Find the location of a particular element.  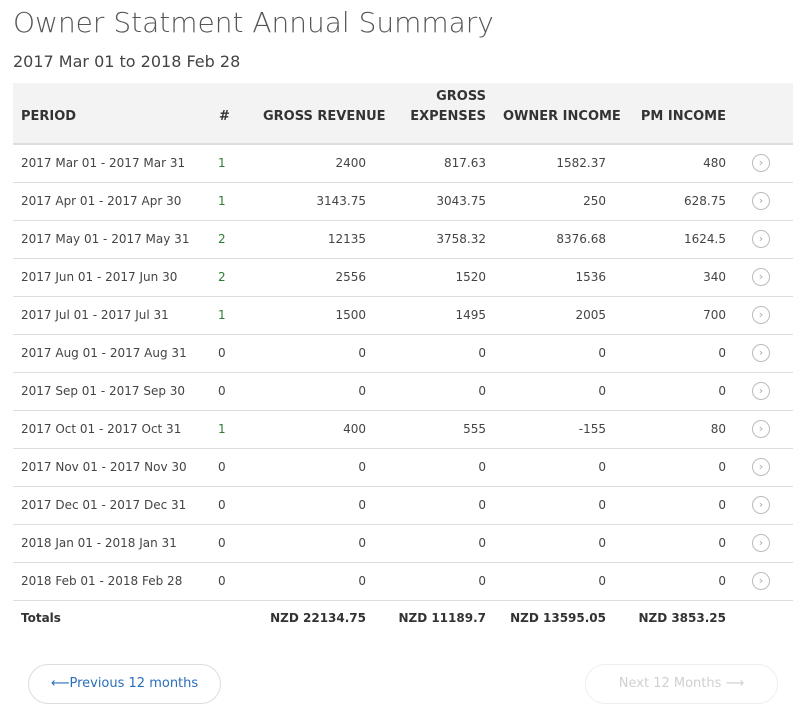

totals-gross-revenue: NZD 22134.75 is located at coordinates (318, 618).